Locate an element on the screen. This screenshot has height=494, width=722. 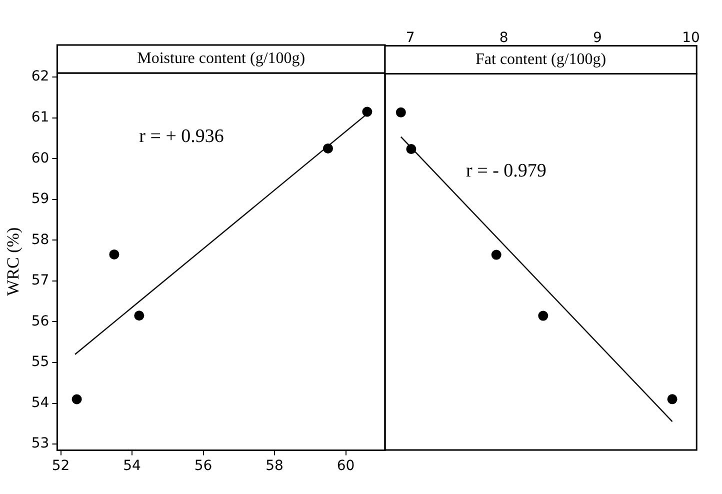
y-tick-label: 58 is located at coordinates (40, 240).